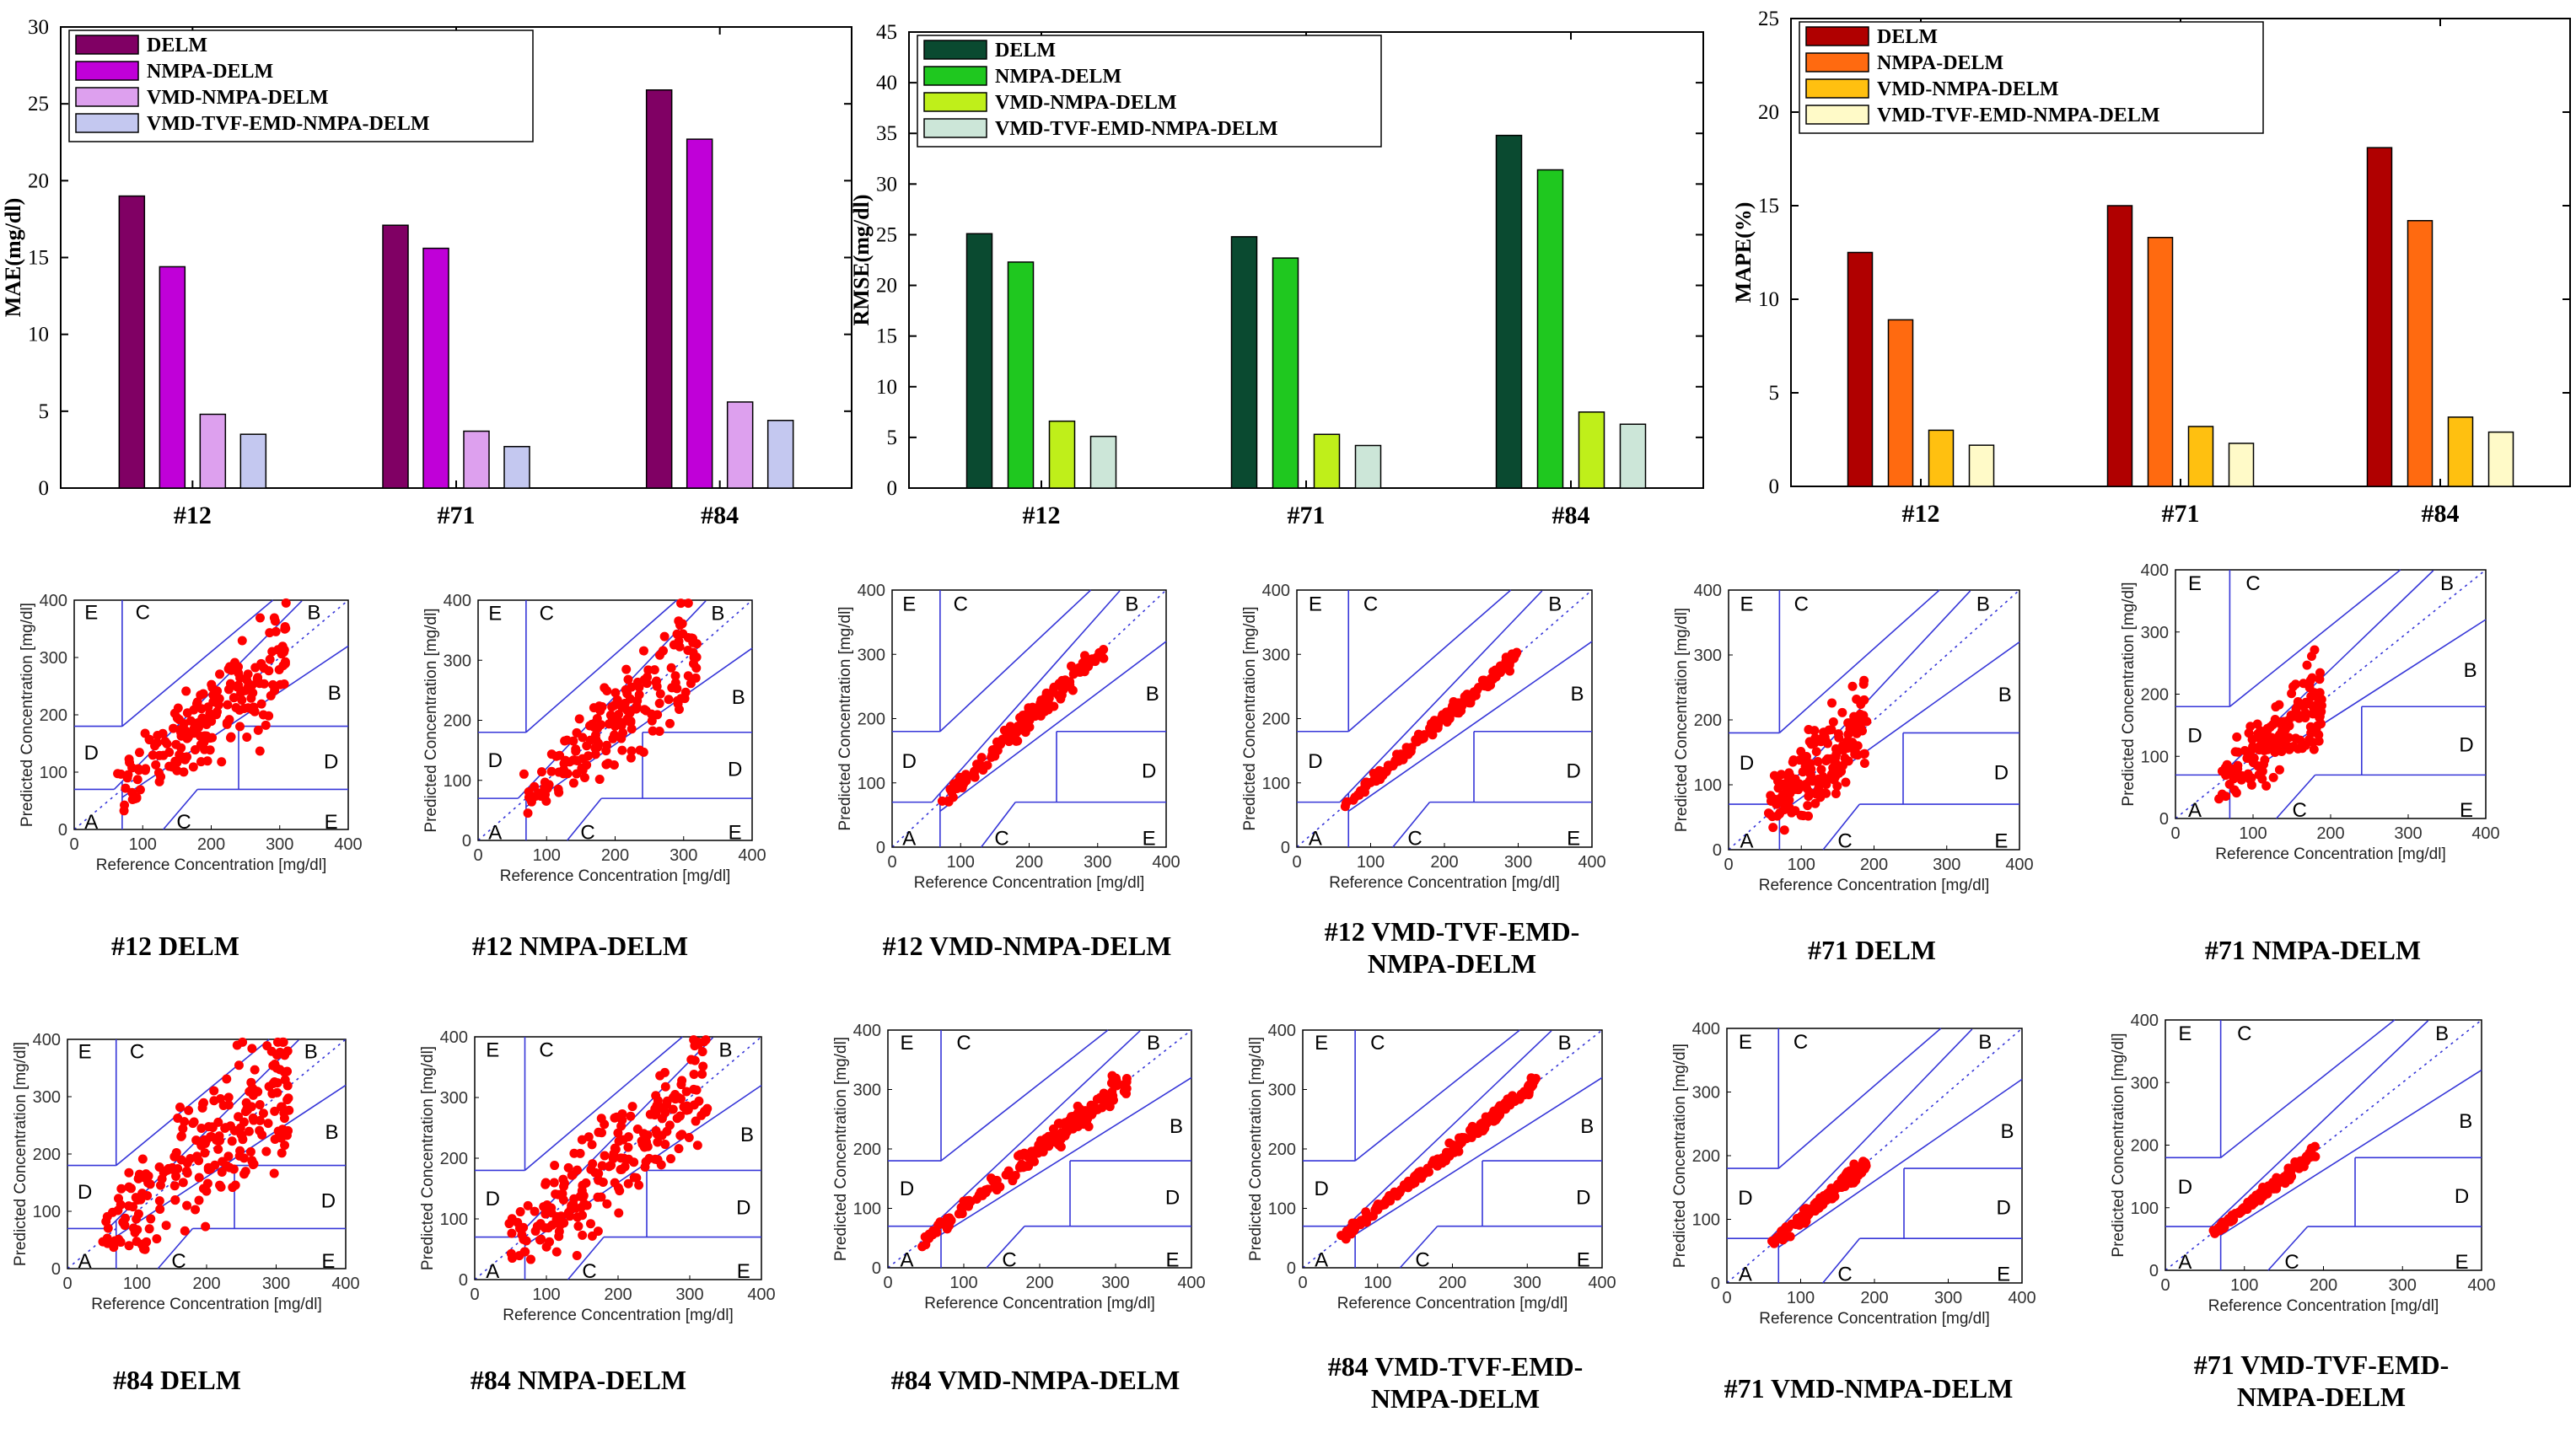  What do you see at coordinates (886, 336) in the screenshot?
I see `y-tick-label: 15` at bounding box center [886, 336].